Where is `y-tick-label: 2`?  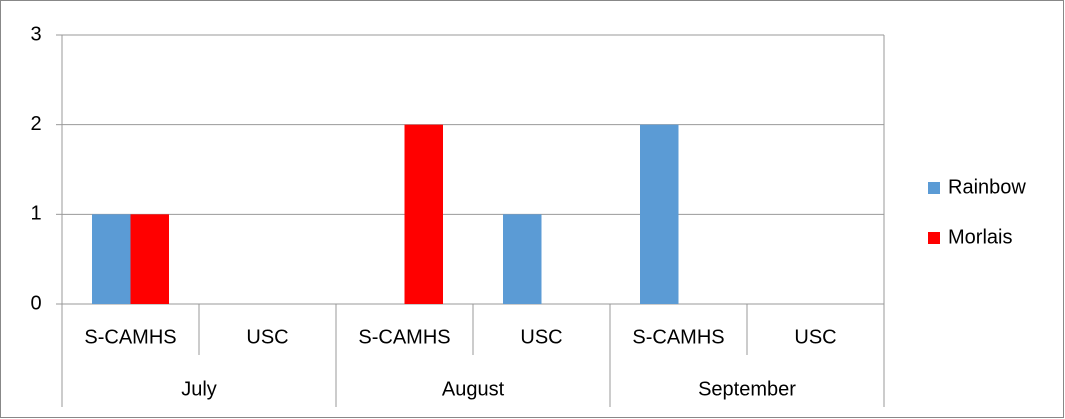 y-tick-label: 2 is located at coordinates (35, 124).